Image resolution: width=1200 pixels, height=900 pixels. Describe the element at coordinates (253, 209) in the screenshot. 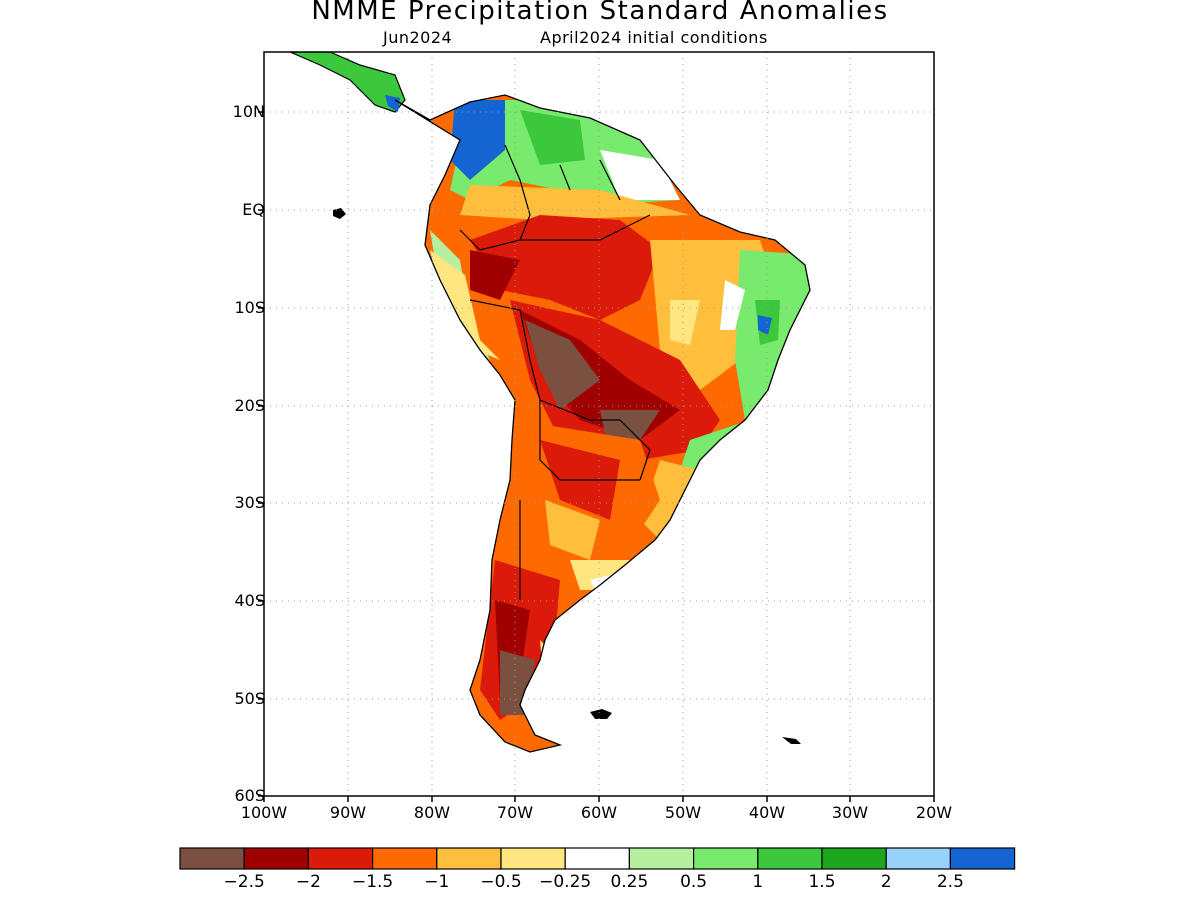

I see `lat-label-eq: EQ` at that location.